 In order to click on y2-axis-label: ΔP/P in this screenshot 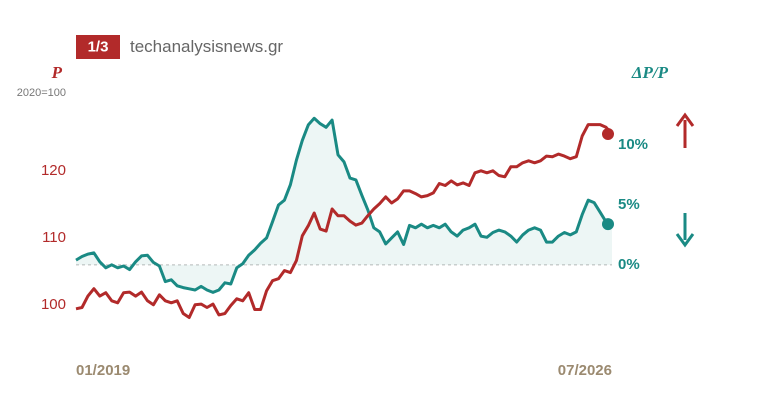, I will do `click(650, 72)`.